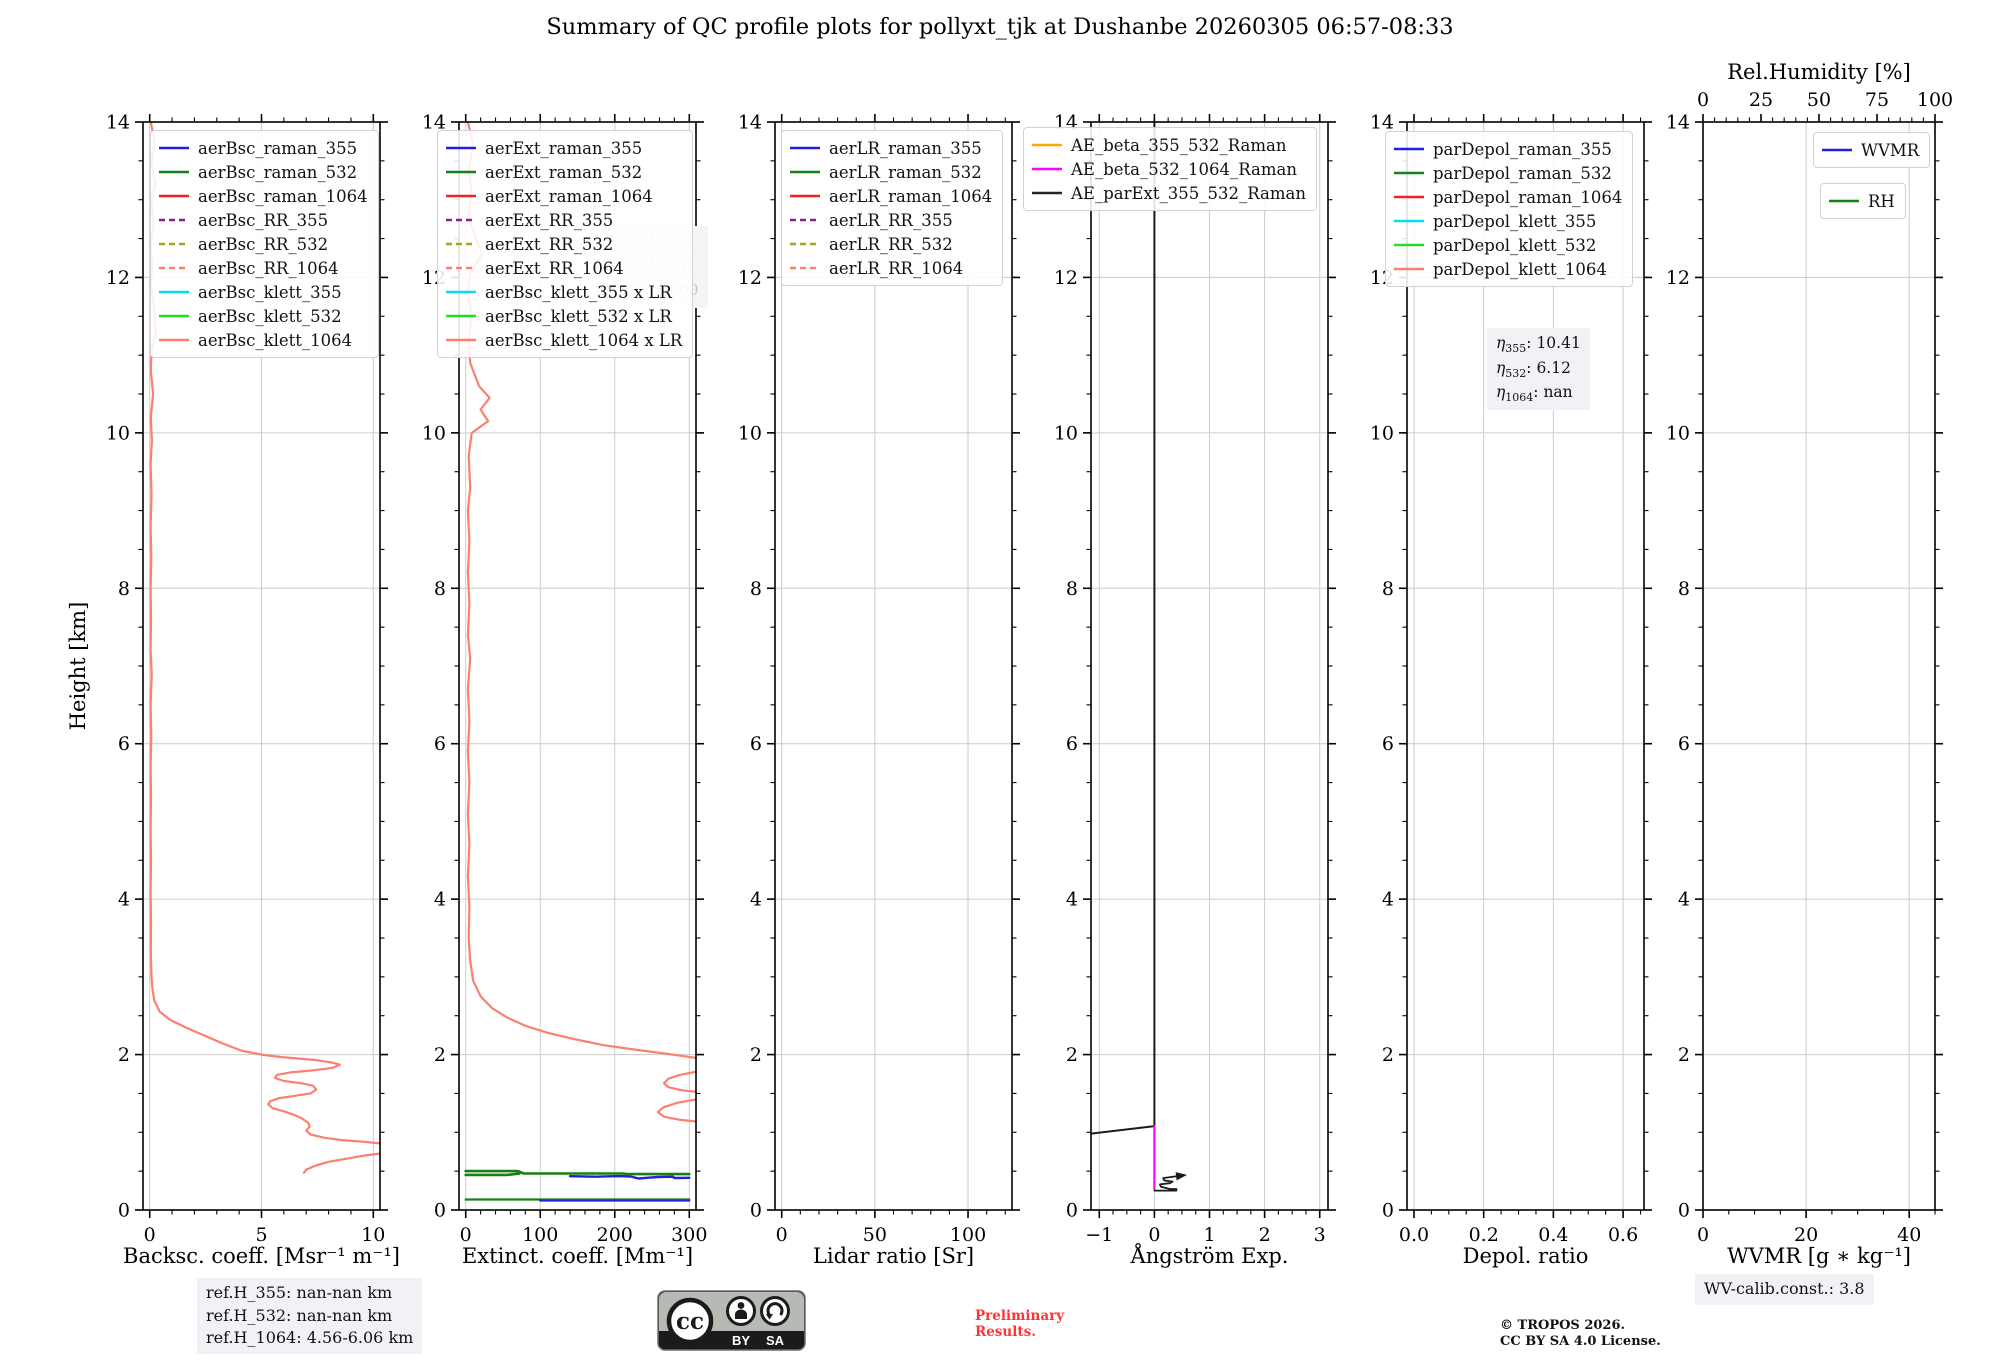  Describe the element at coordinates (1508, 173) in the screenshot. I see `legend-item: parDepol_raman_532` at that location.